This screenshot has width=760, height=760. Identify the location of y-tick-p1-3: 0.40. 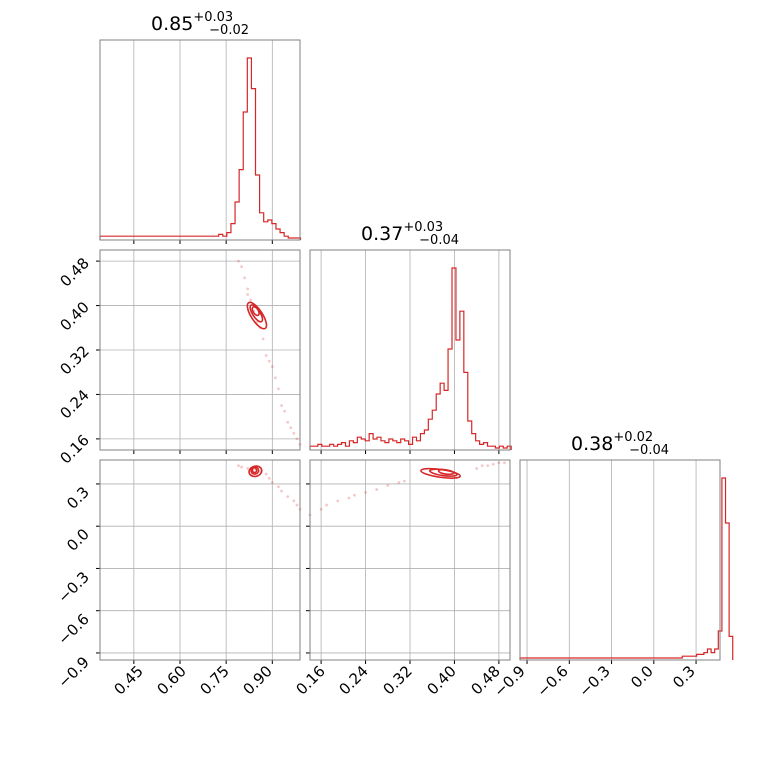
(74, 316).